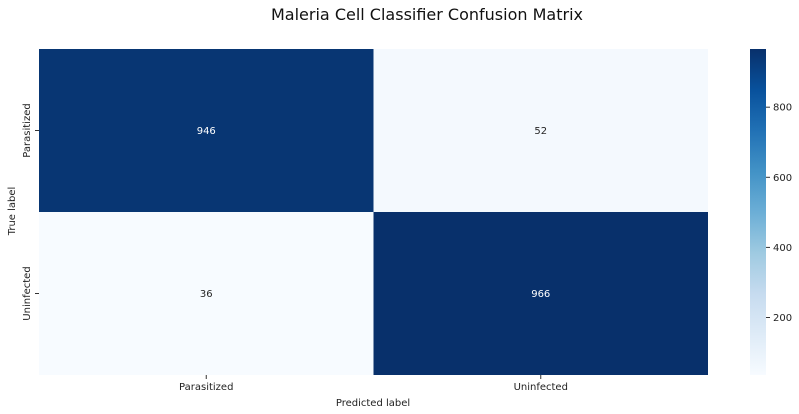 The image size is (799, 414). What do you see at coordinates (373, 384) in the screenshot?
I see `x-axis-ticks: Parasitized Uninfected` at bounding box center [373, 384].